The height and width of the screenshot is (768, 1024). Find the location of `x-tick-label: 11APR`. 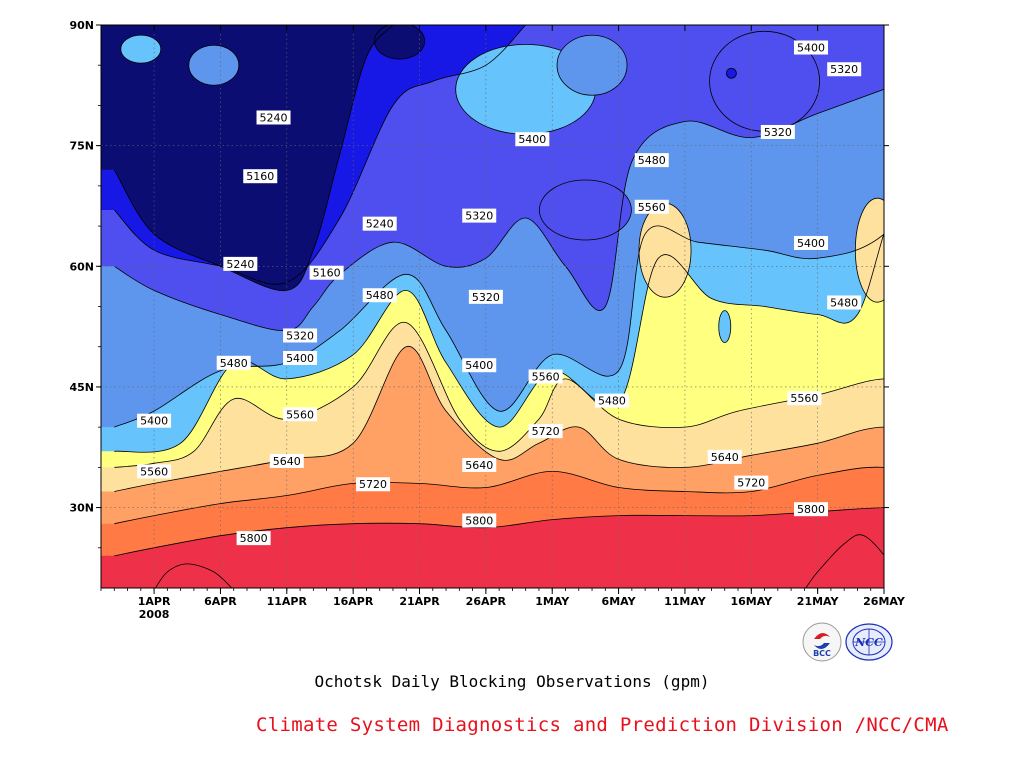

x-tick-label: 11APR is located at coordinates (287, 601).